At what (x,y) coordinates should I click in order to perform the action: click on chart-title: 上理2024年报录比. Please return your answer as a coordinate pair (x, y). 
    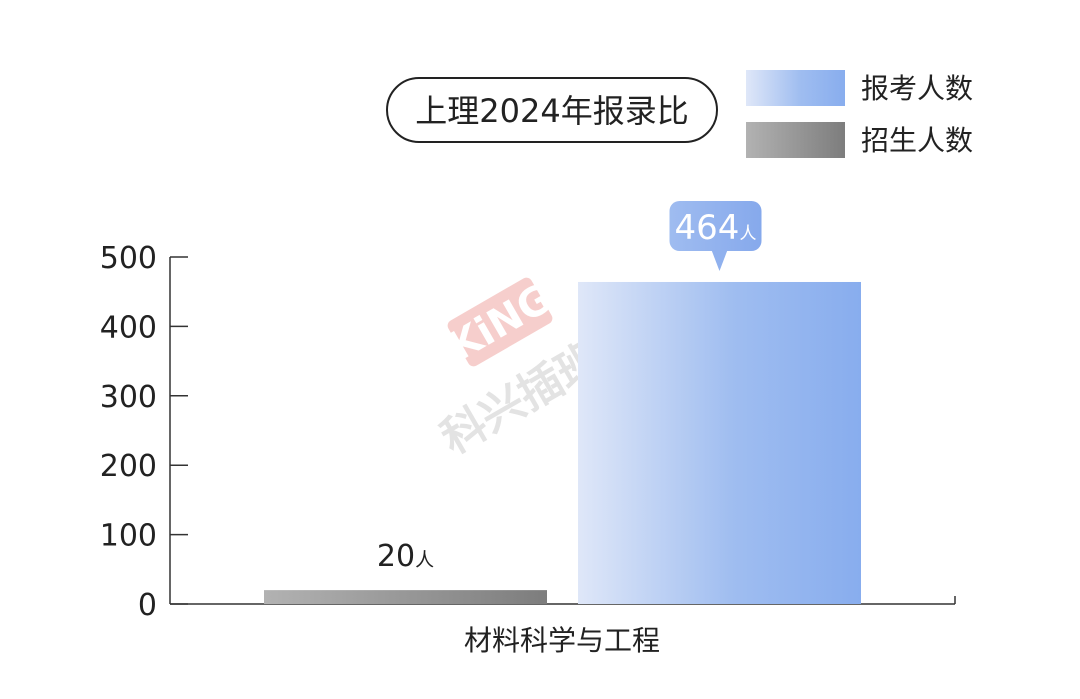
    Looking at the image, I should click on (552, 110).